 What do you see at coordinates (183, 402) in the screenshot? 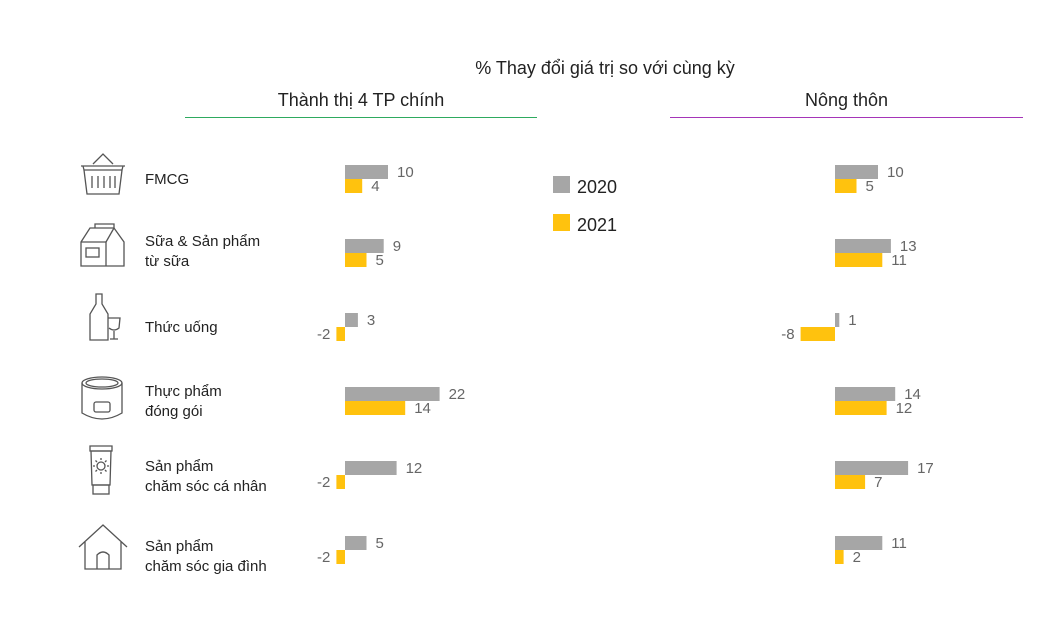
I see `category-label-packaged-food: Thực phẩm đóng gói` at bounding box center [183, 402].